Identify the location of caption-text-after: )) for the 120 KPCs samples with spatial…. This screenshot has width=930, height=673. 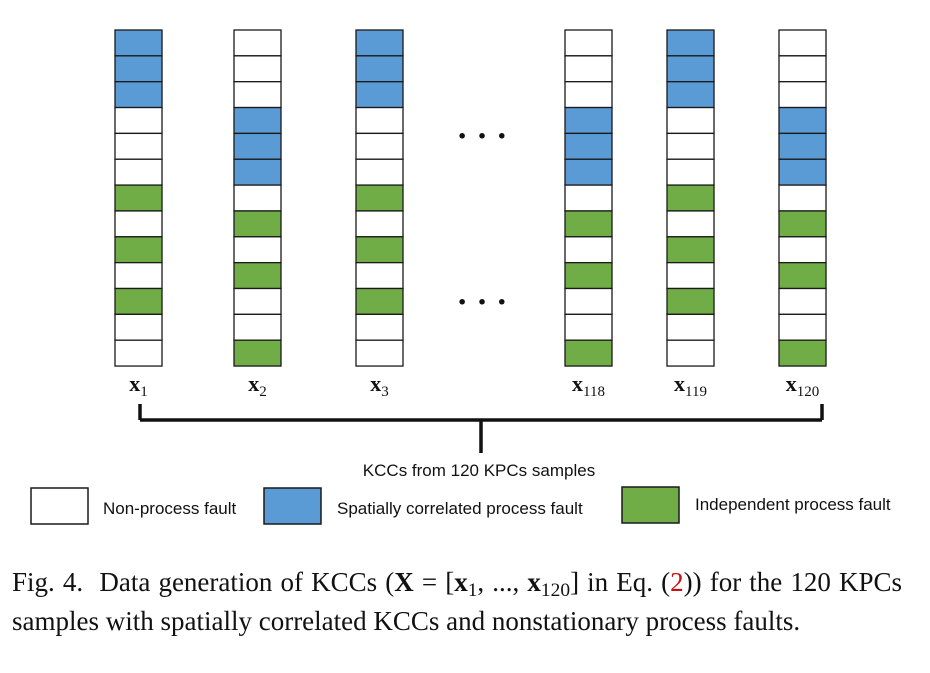
(457, 601).